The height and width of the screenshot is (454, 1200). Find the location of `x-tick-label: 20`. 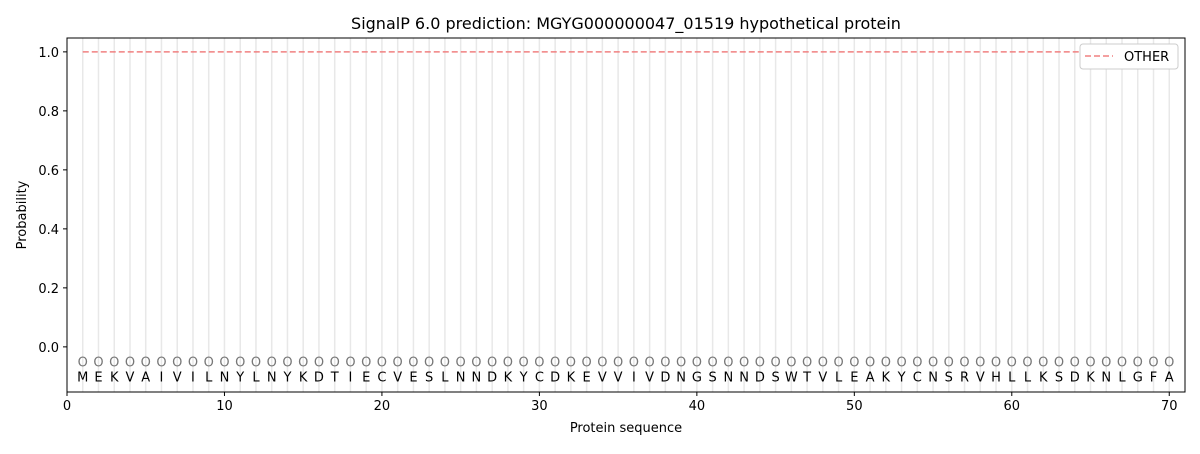

x-tick-label: 20 is located at coordinates (382, 406).